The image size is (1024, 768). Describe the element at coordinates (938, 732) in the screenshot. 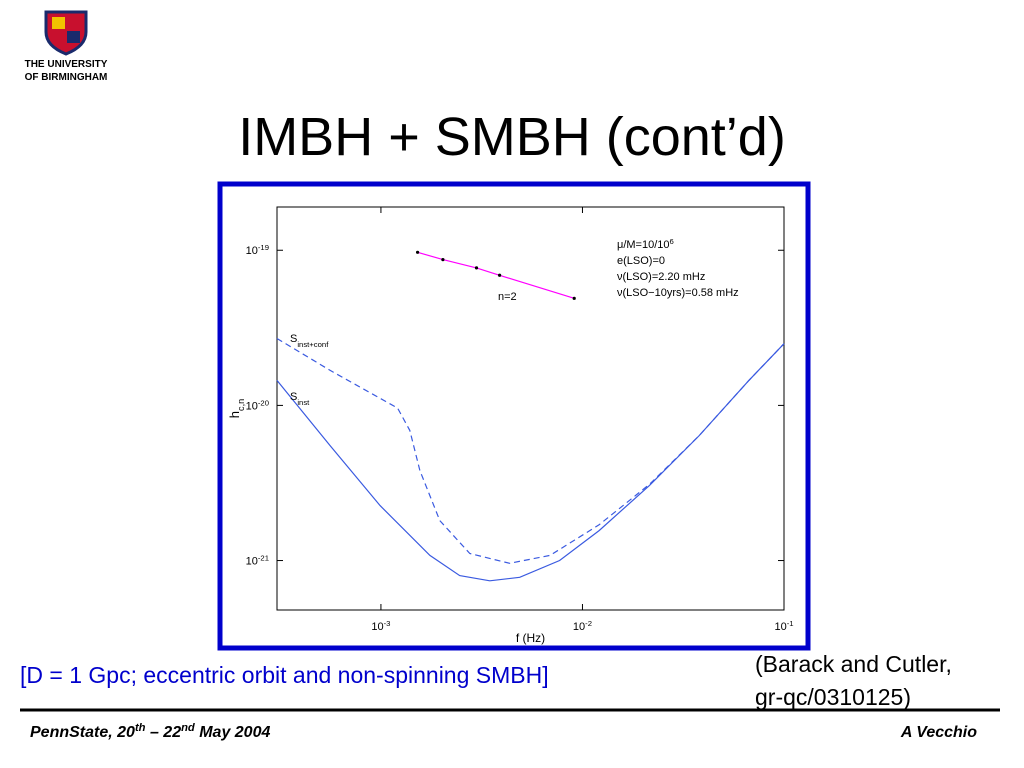

I see `footer-right: A Vecchio` at that location.